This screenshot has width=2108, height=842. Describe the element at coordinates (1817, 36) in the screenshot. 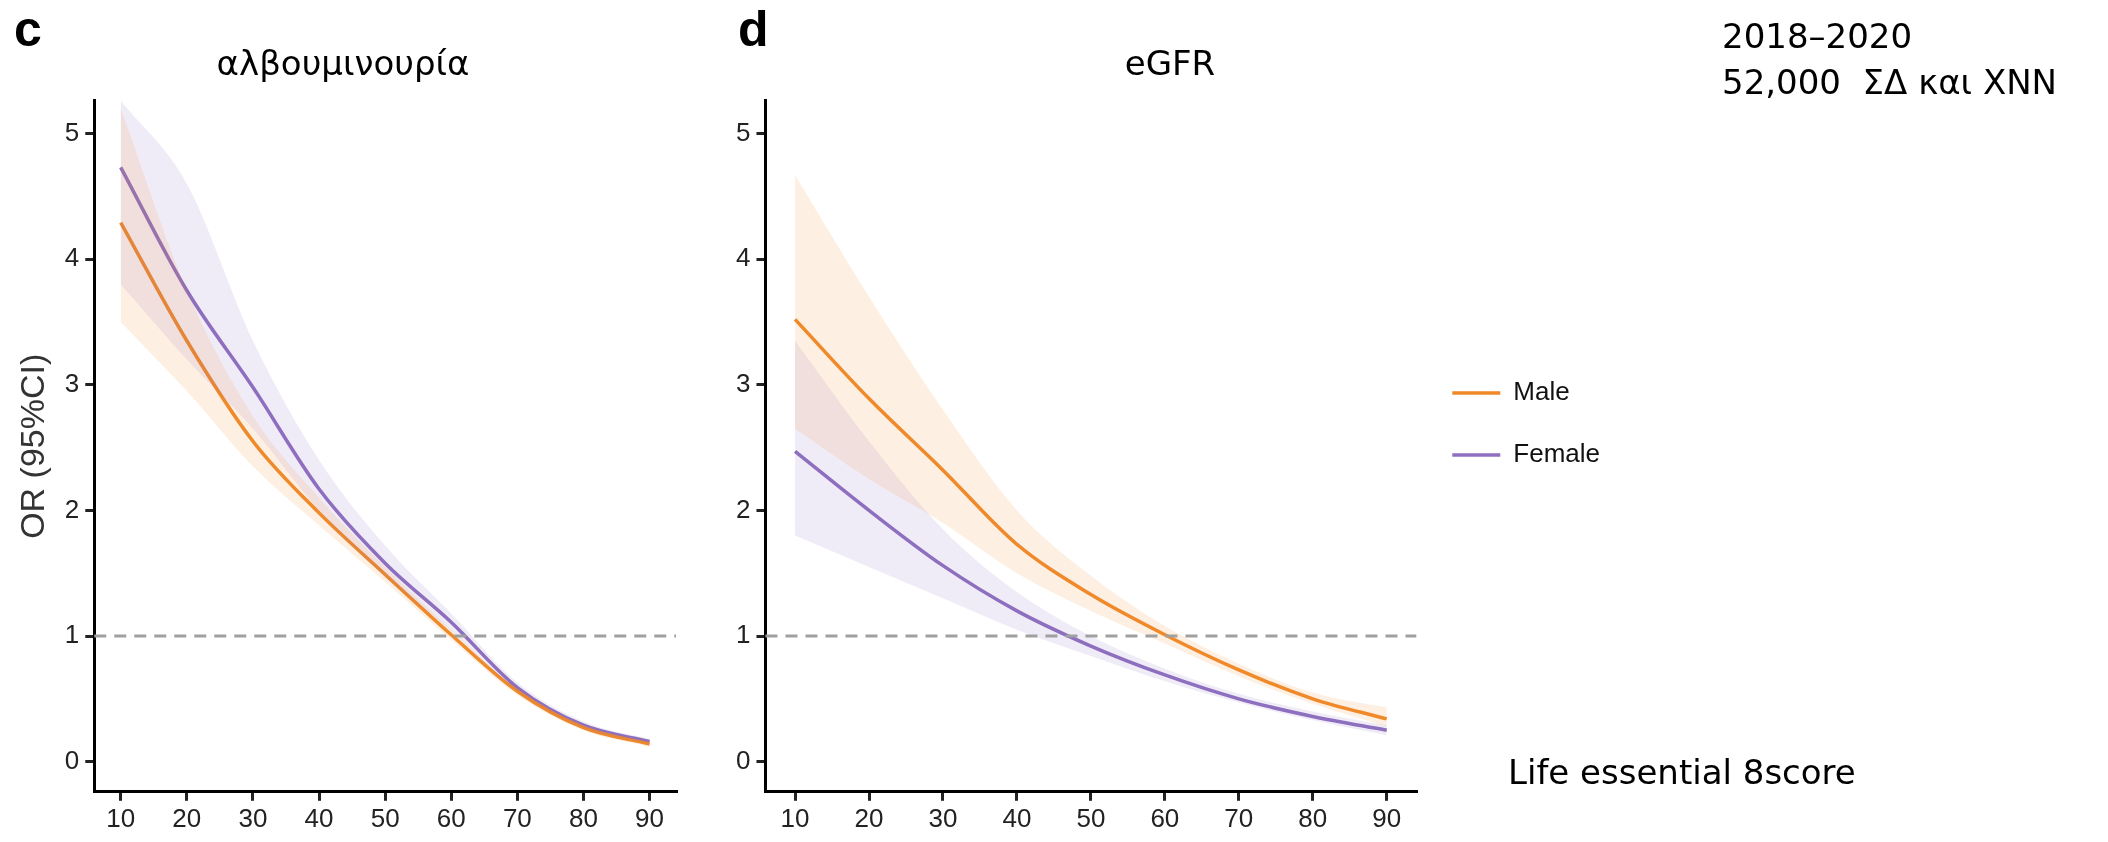

I see `text: 2018–2020` at that location.